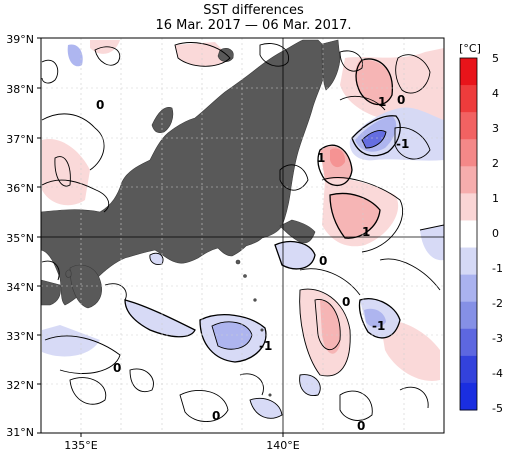 Image resolution: width=507 pixels, height=456 pixels. What do you see at coordinates (20, 39) in the screenshot?
I see `lat-label: 39°N` at bounding box center [20, 39].